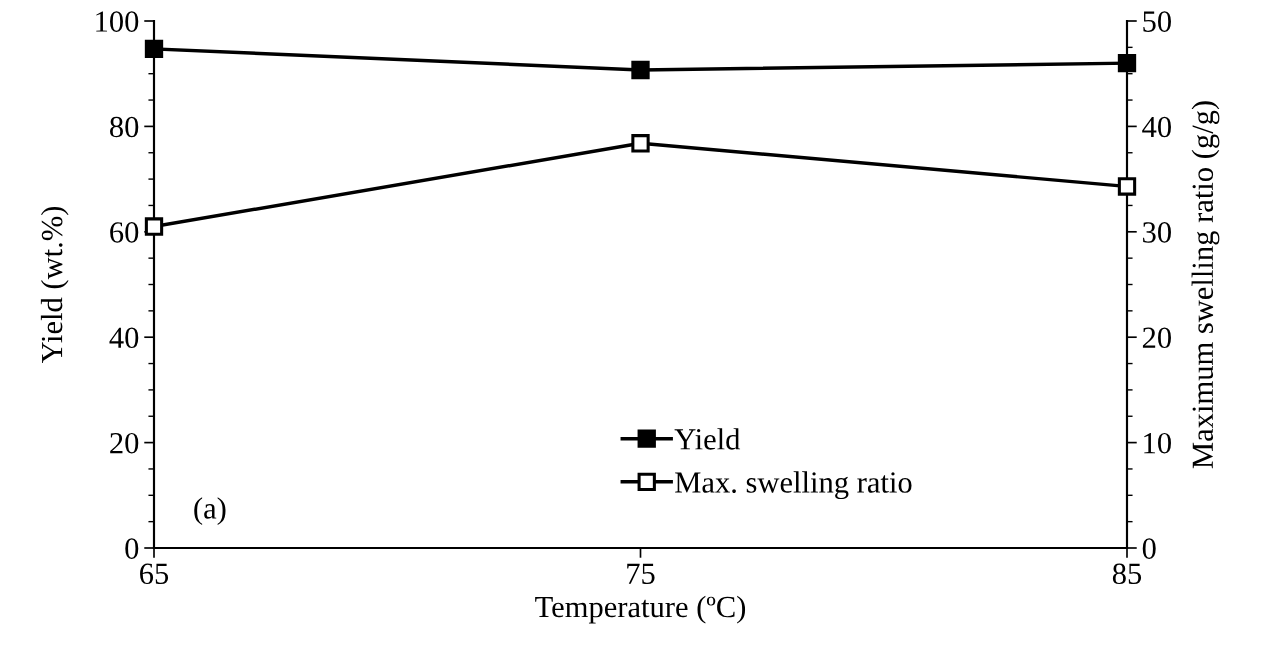  What do you see at coordinates (1205, 285) in the screenshot?
I see `y2-axis-title: Maximum swelling ratio (g/g)` at bounding box center [1205, 285].